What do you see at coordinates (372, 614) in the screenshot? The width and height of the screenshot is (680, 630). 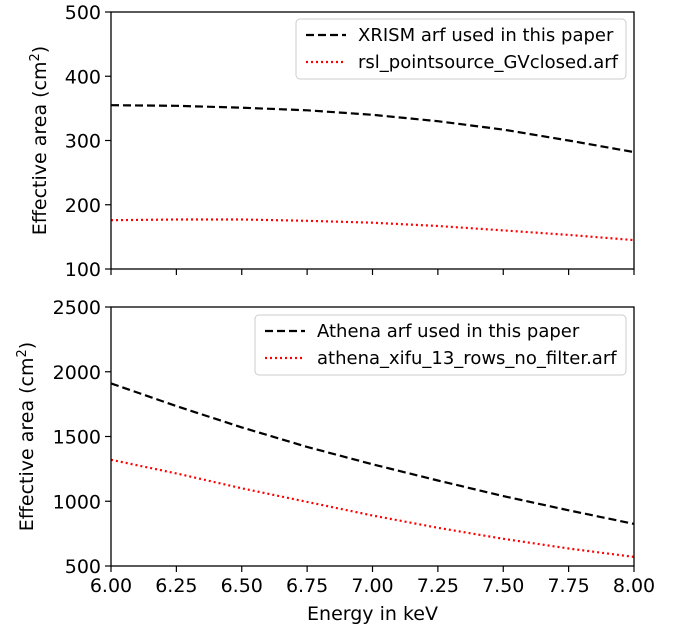 I see `x-axis-label: Energy in keV` at bounding box center [372, 614].